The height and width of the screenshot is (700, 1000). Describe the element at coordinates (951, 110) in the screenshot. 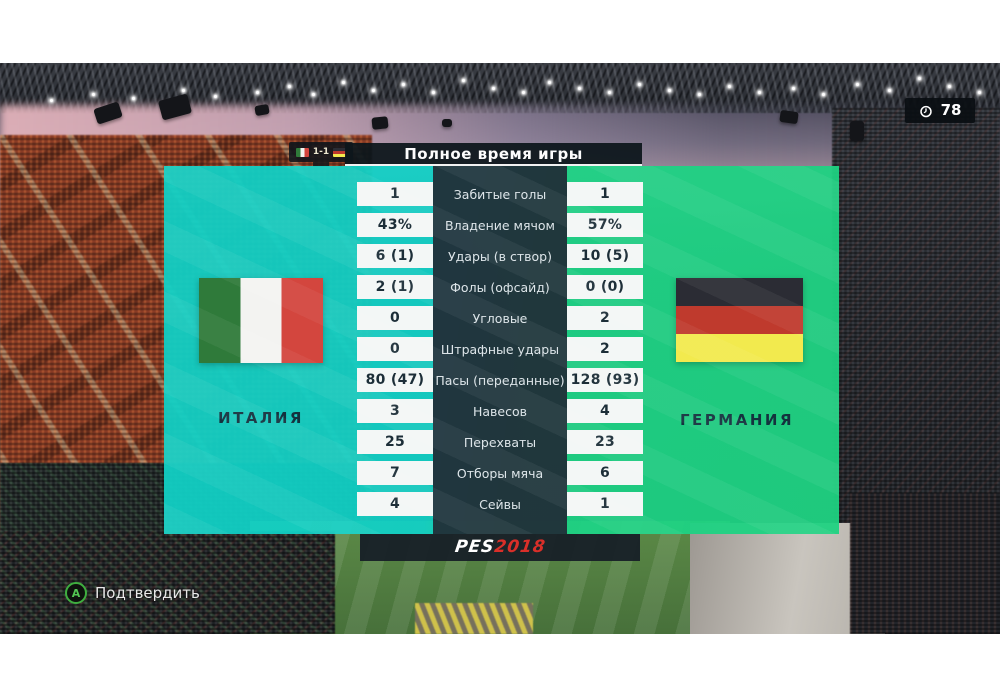

I see `match-clock-value: 78` at that location.